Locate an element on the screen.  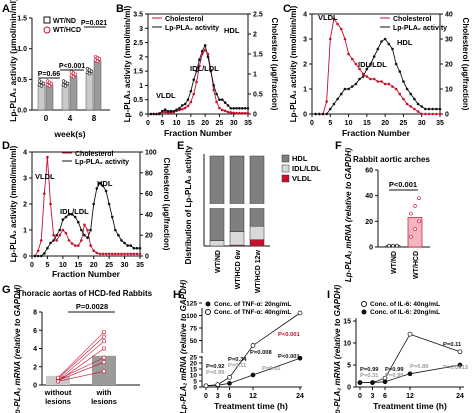
a-xlabel: week(s) is located at coordinates (69, 134).